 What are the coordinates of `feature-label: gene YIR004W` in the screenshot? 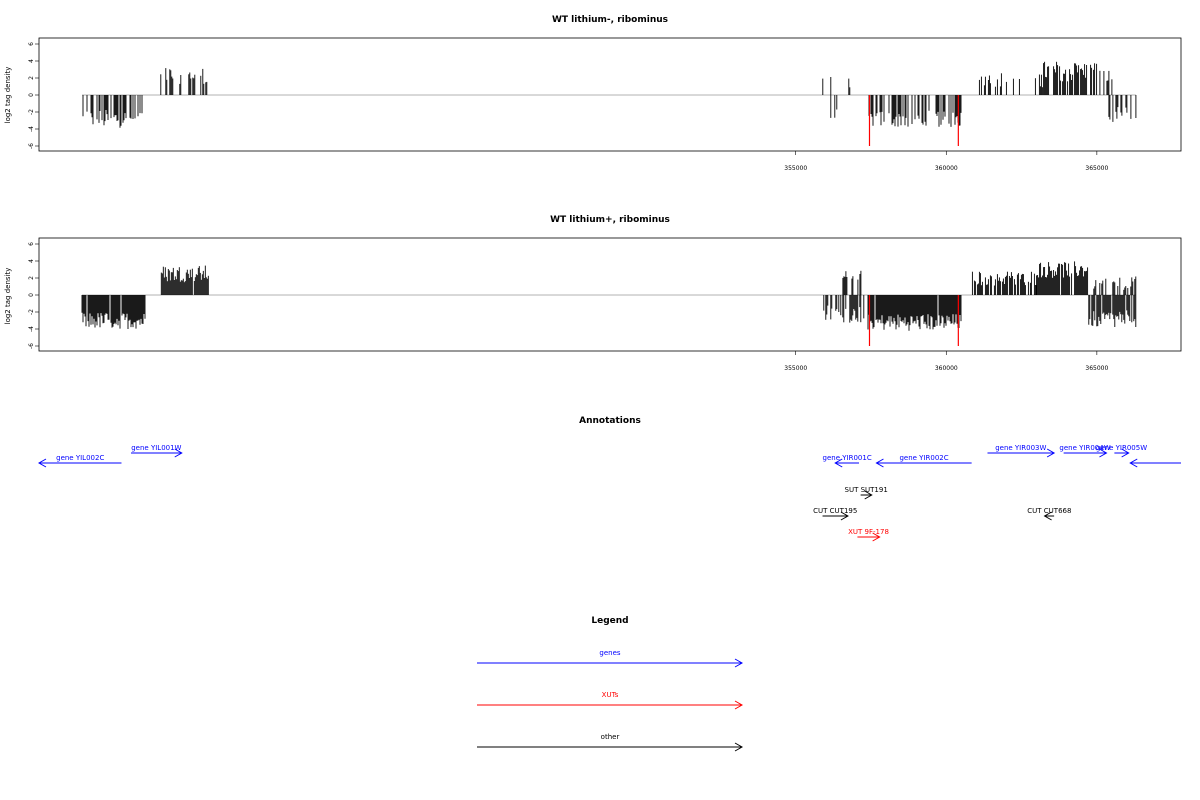 It's located at (1084, 448).